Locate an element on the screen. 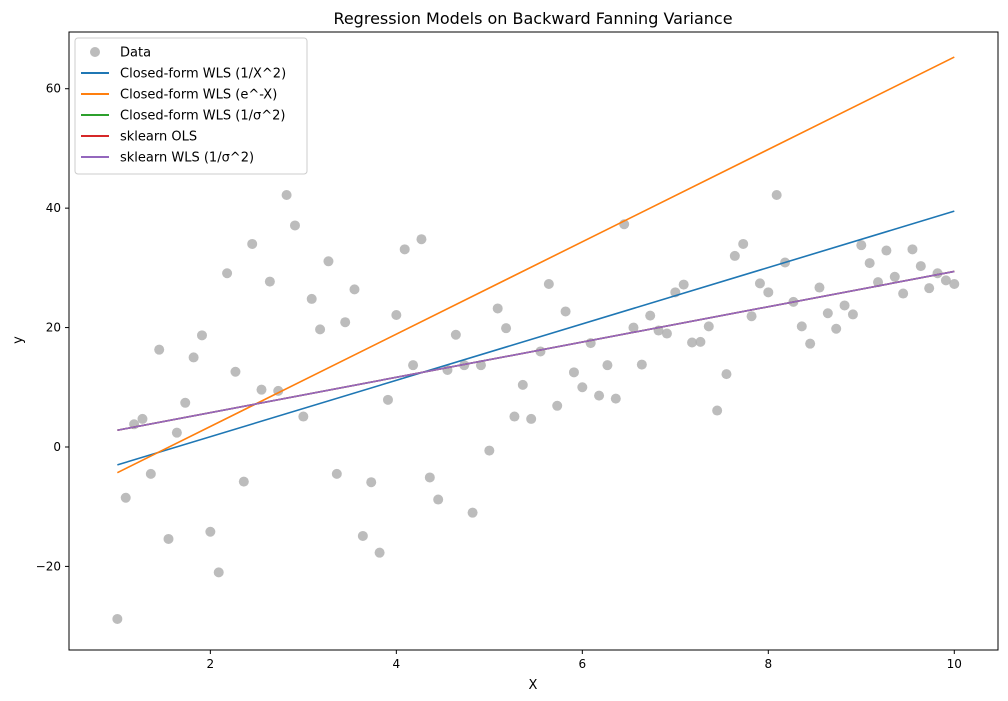  y-tick-label: 40 is located at coordinates (53, 208).